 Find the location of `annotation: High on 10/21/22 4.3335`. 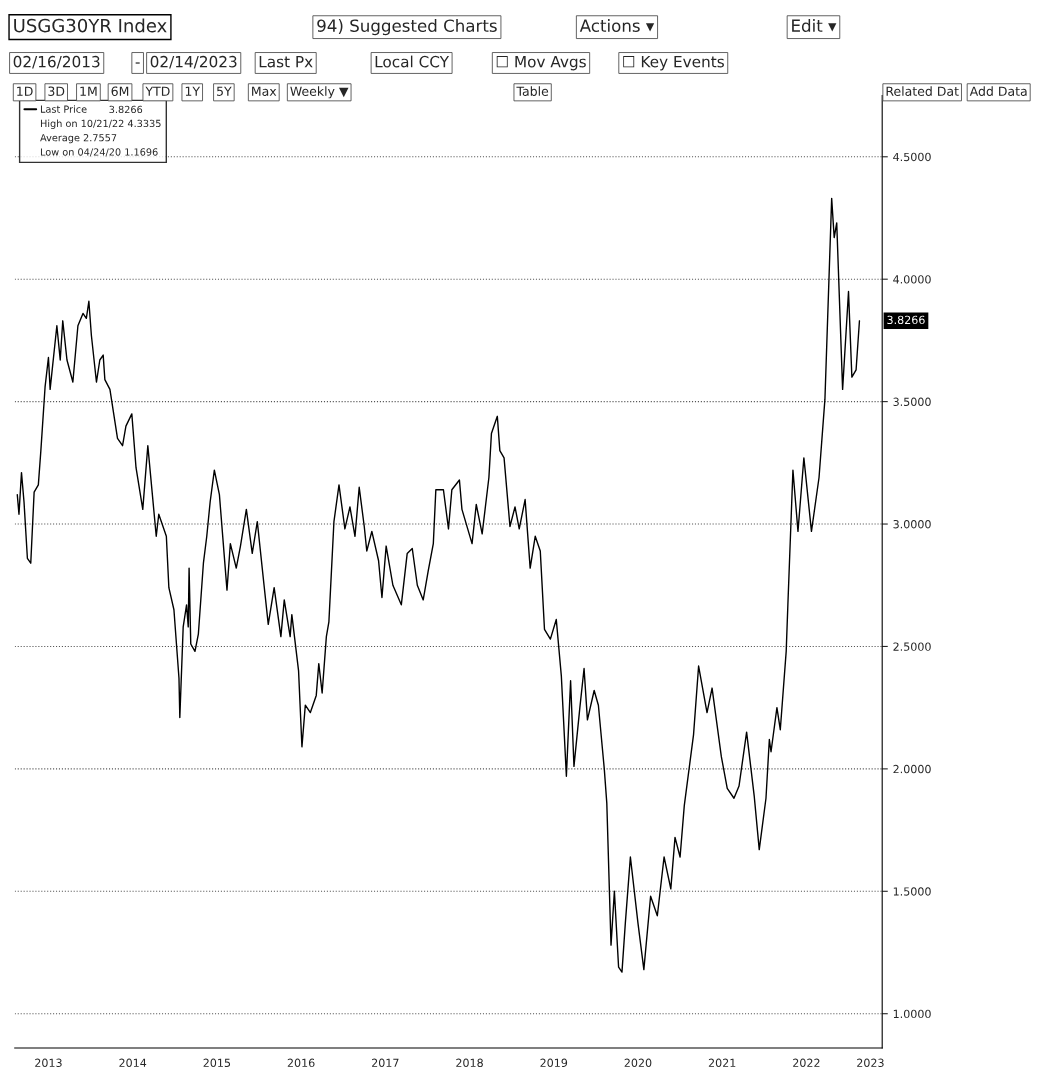

annotation: High on 10/21/22 4.3335 is located at coordinates (100, 124).